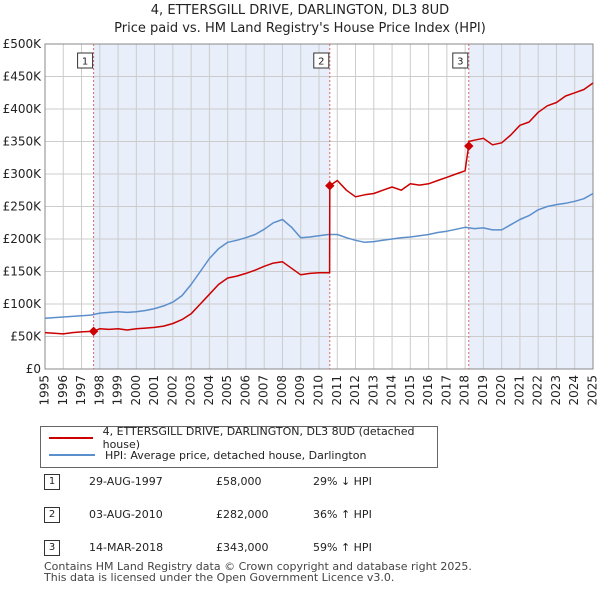  I want to click on x-tick-label: 2004, so click(209, 390).